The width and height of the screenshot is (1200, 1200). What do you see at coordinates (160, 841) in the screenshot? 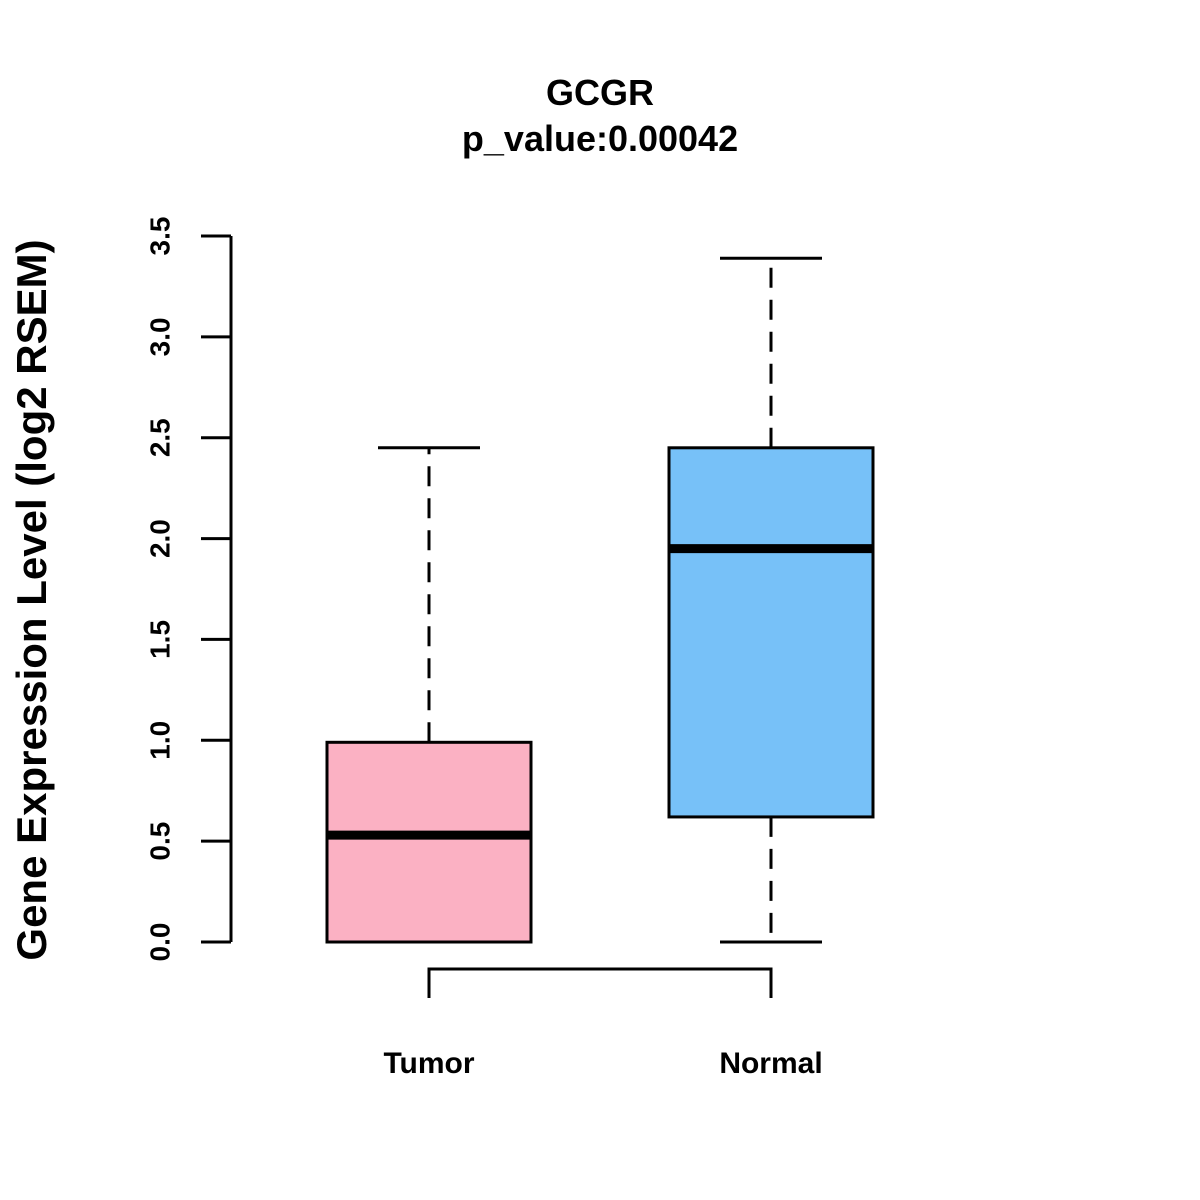
I see `y-tick-label: 0.5` at bounding box center [160, 841].